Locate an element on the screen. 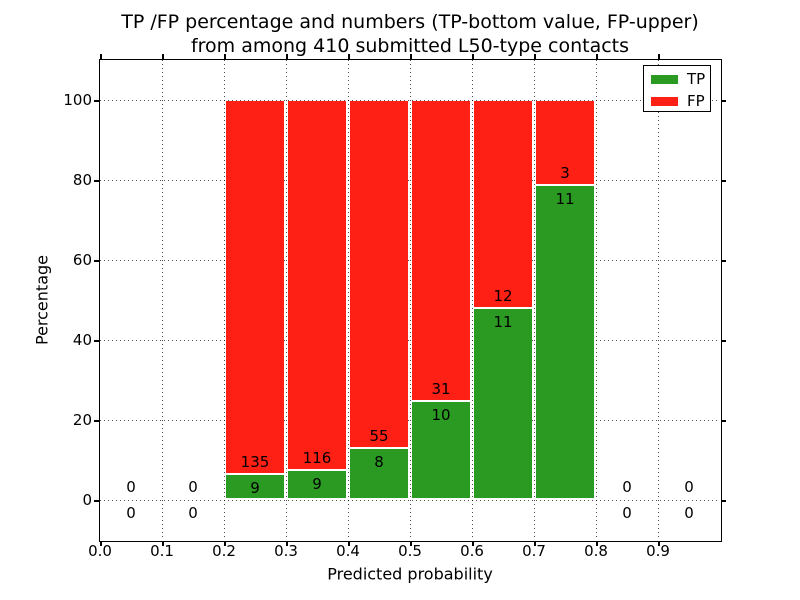 The image size is (800, 600). bar-fp-count-label: 55 is located at coordinates (379, 436).